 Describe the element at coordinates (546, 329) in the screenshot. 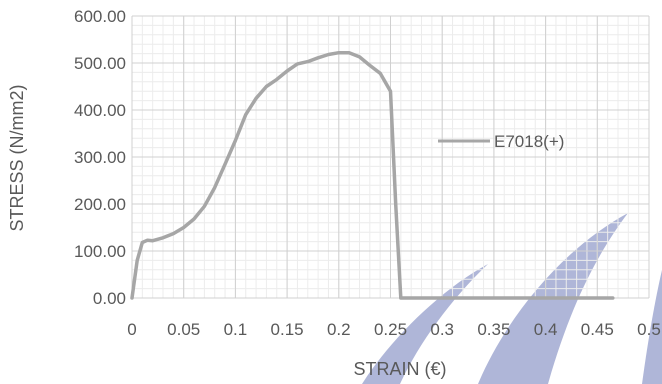

I see `x-tick-label: 0.4` at that location.